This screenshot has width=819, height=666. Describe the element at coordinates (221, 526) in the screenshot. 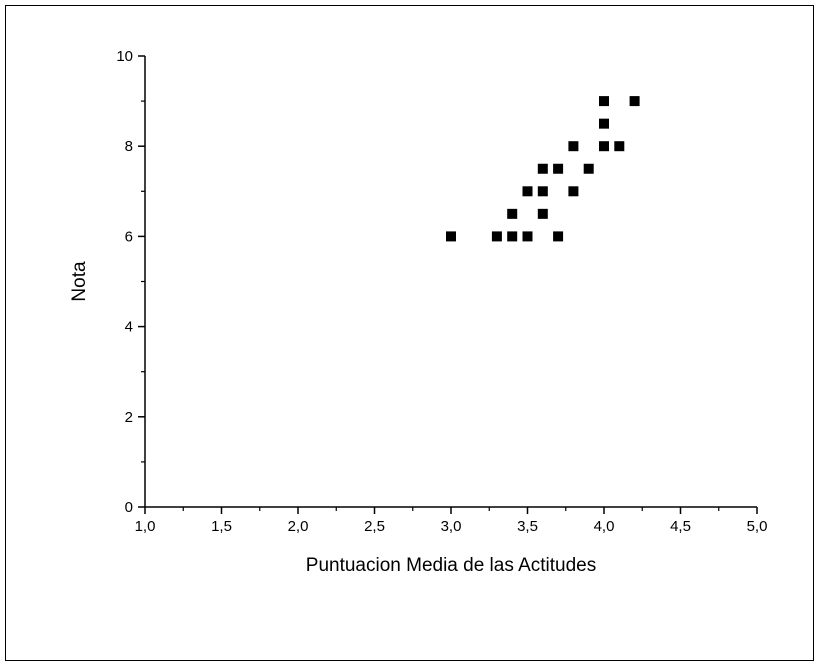

I see `x-tick-label: 1,5` at that location.